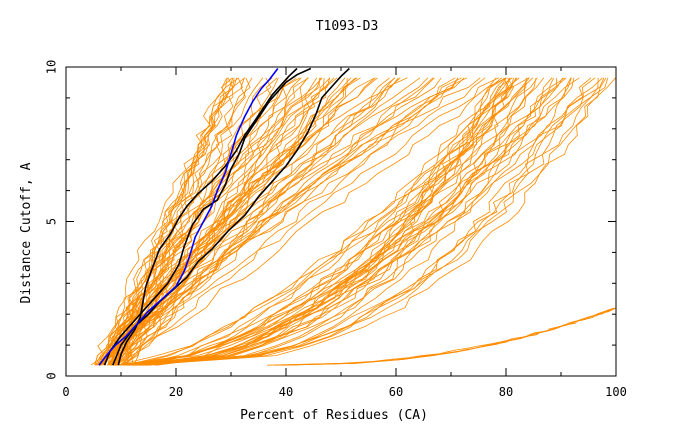  I want to click on x-tick-label: 0, so click(65, 392).